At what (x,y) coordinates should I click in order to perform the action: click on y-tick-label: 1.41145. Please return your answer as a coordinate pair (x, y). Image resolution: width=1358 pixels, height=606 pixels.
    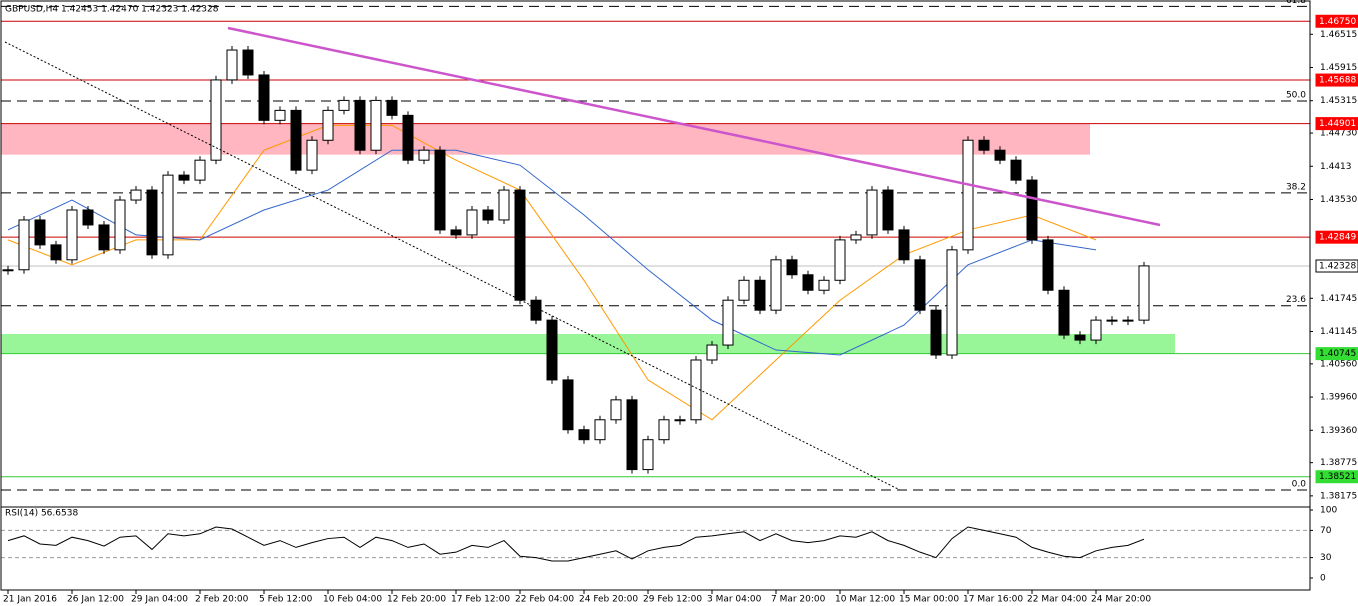
    Looking at the image, I should click on (1338, 332).